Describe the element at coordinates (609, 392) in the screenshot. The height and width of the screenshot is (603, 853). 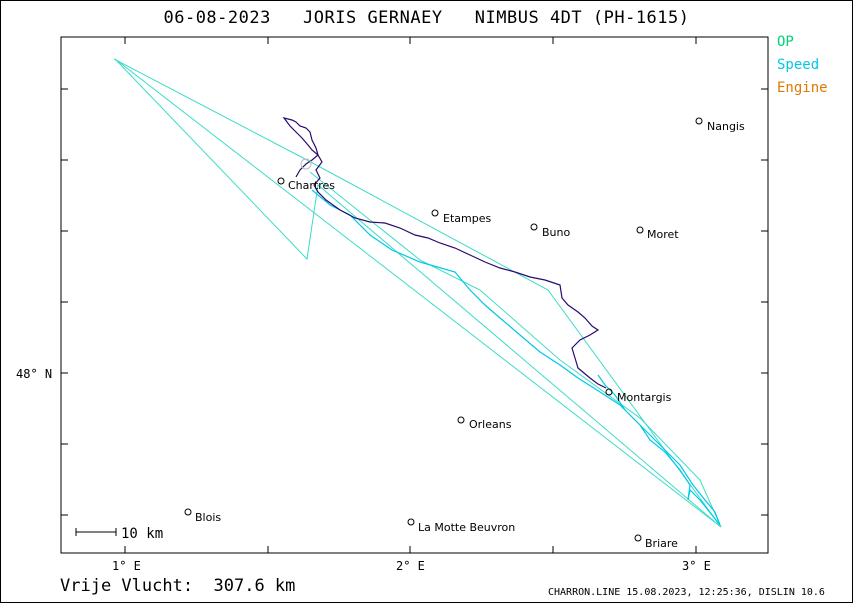
I see `town-marker-montargis` at that location.